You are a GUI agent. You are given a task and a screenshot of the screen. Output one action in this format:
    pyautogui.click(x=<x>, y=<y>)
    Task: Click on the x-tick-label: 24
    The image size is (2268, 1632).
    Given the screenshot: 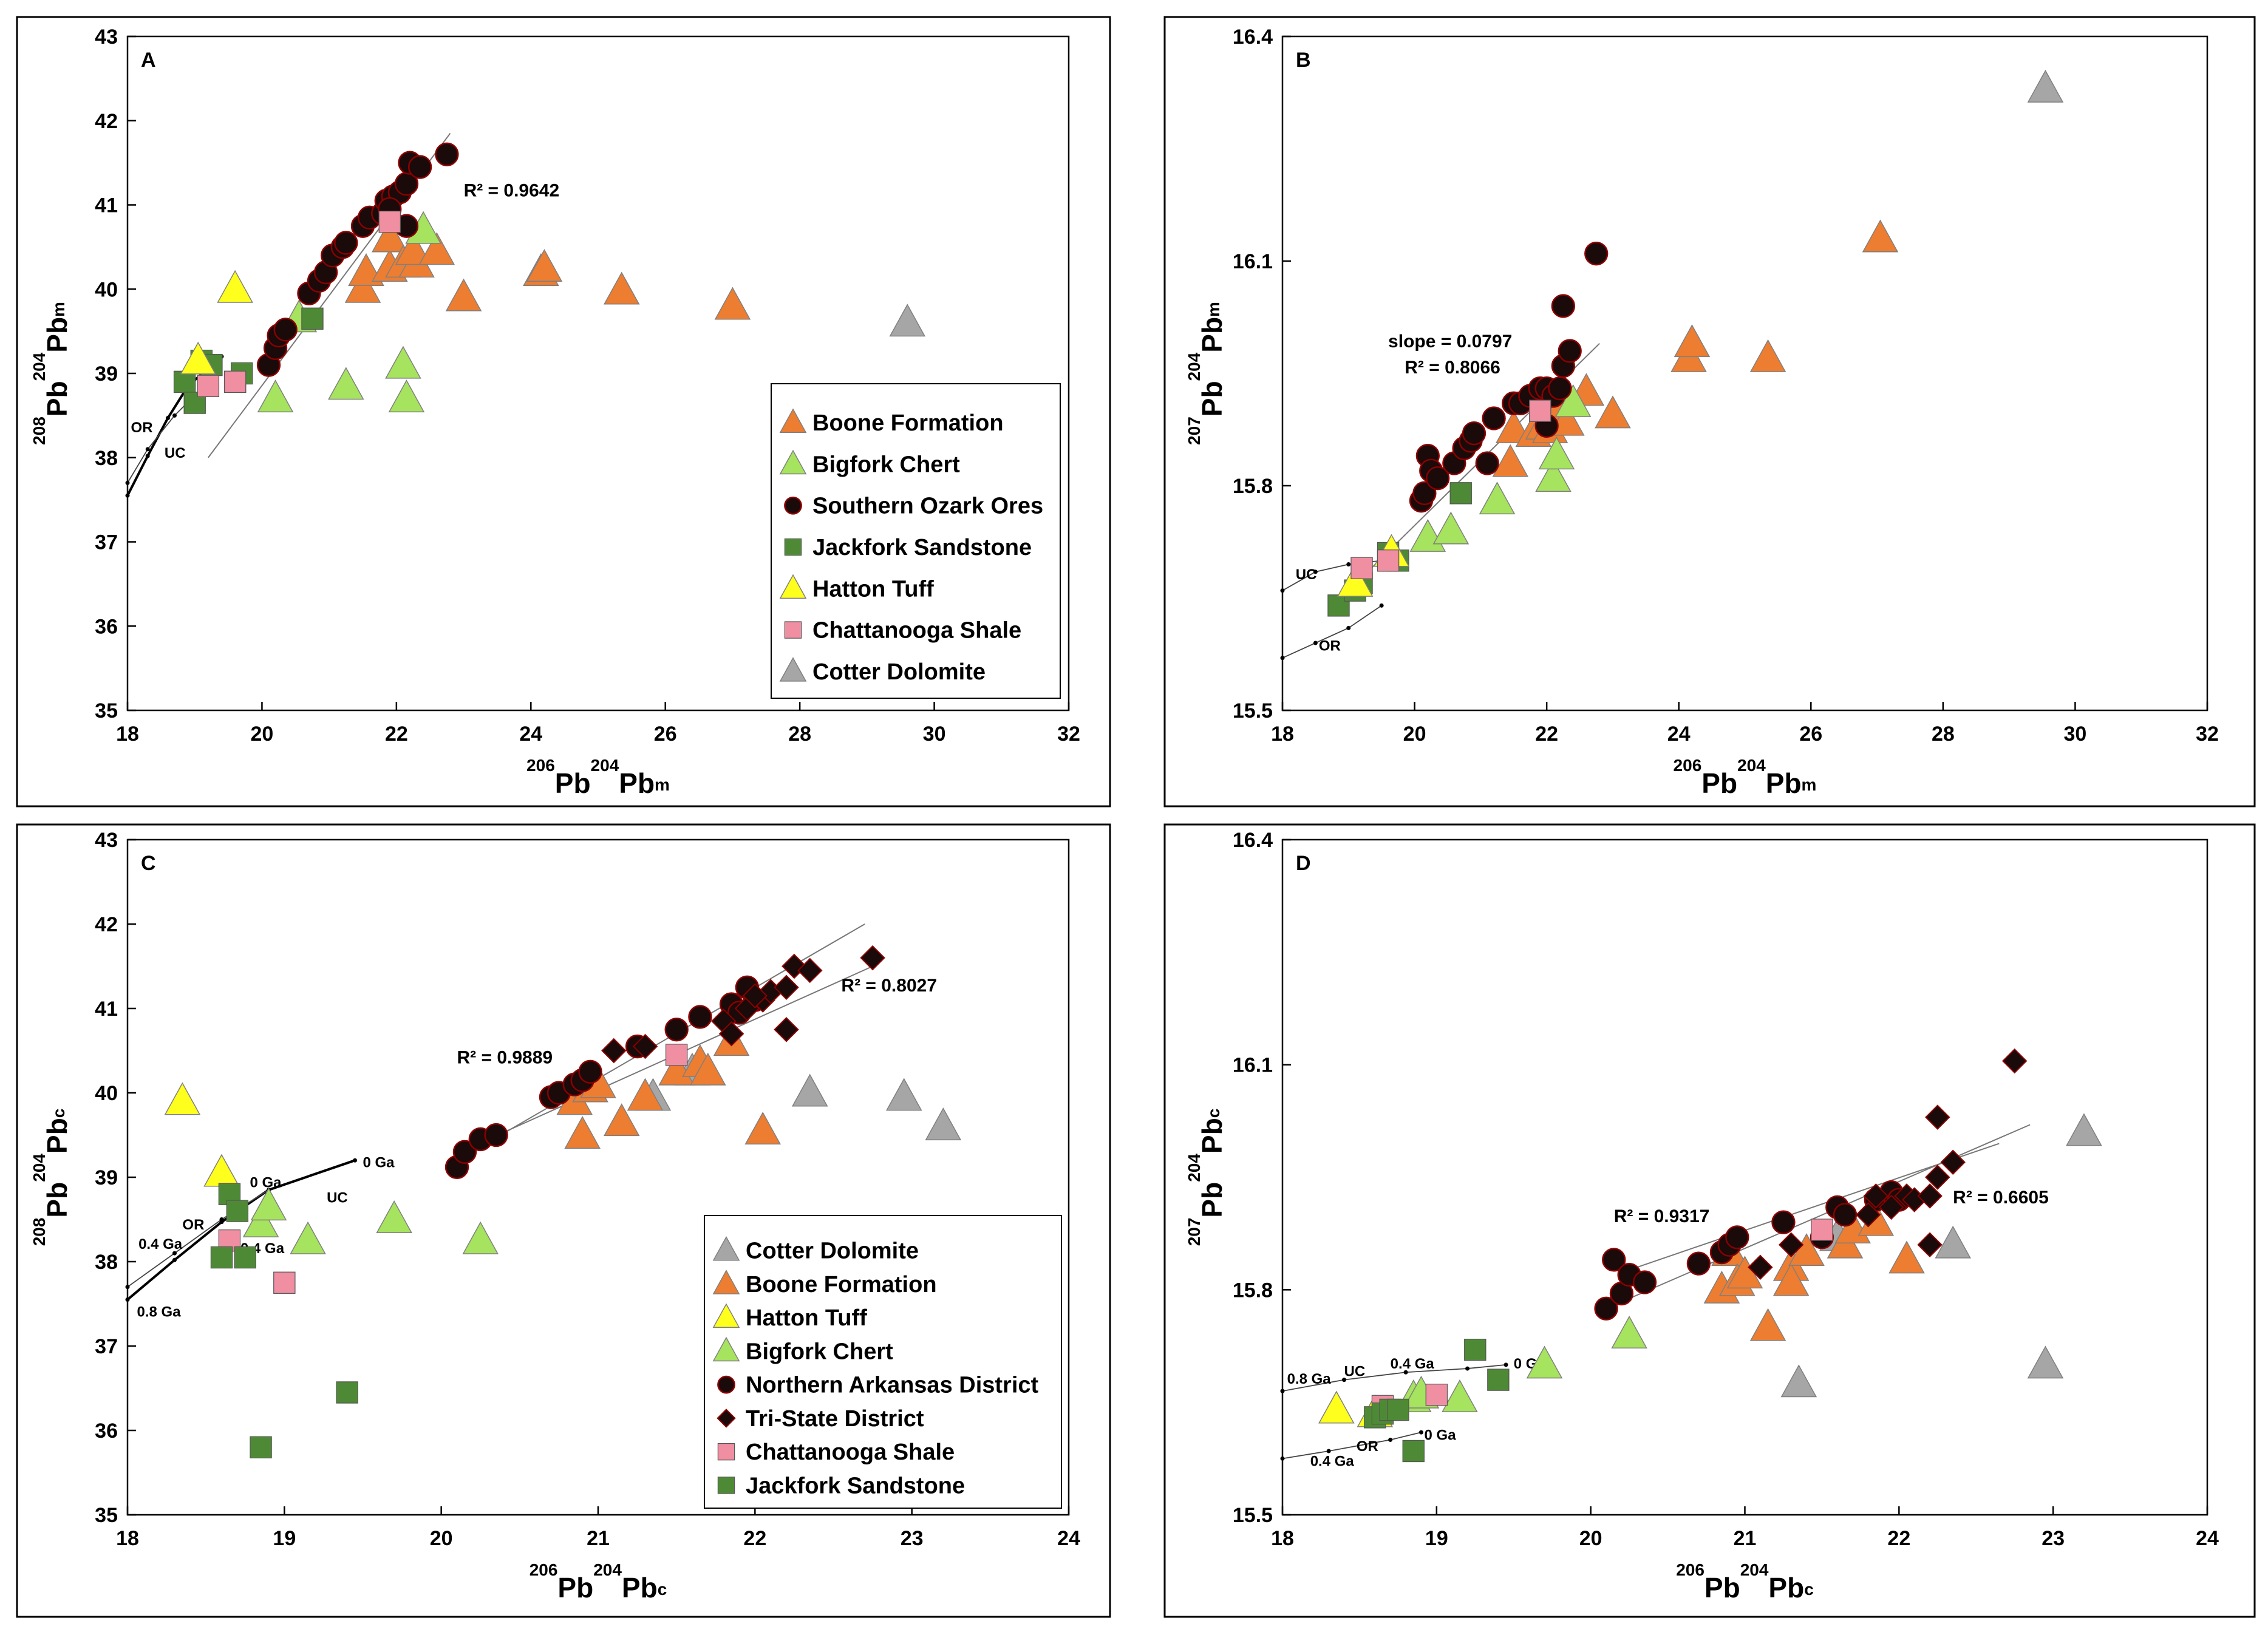 What is the action you would take?
    pyautogui.click(x=1679, y=734)
    